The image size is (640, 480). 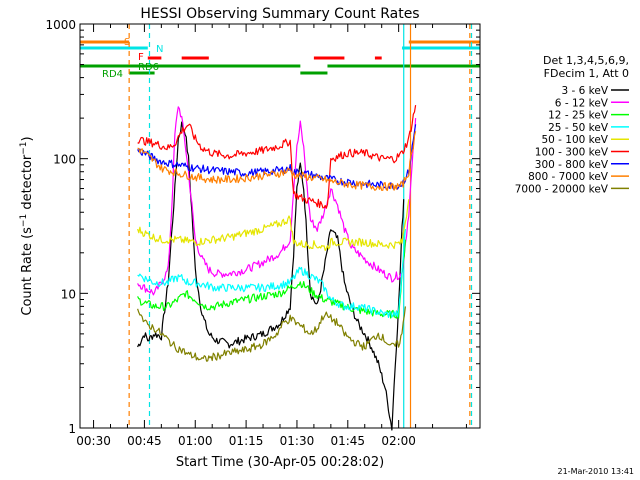 What do you see at coordinates (27, 184) in the screenshot?
I see `y-axis-label-mid: detector` at bounding box center [27, 184].